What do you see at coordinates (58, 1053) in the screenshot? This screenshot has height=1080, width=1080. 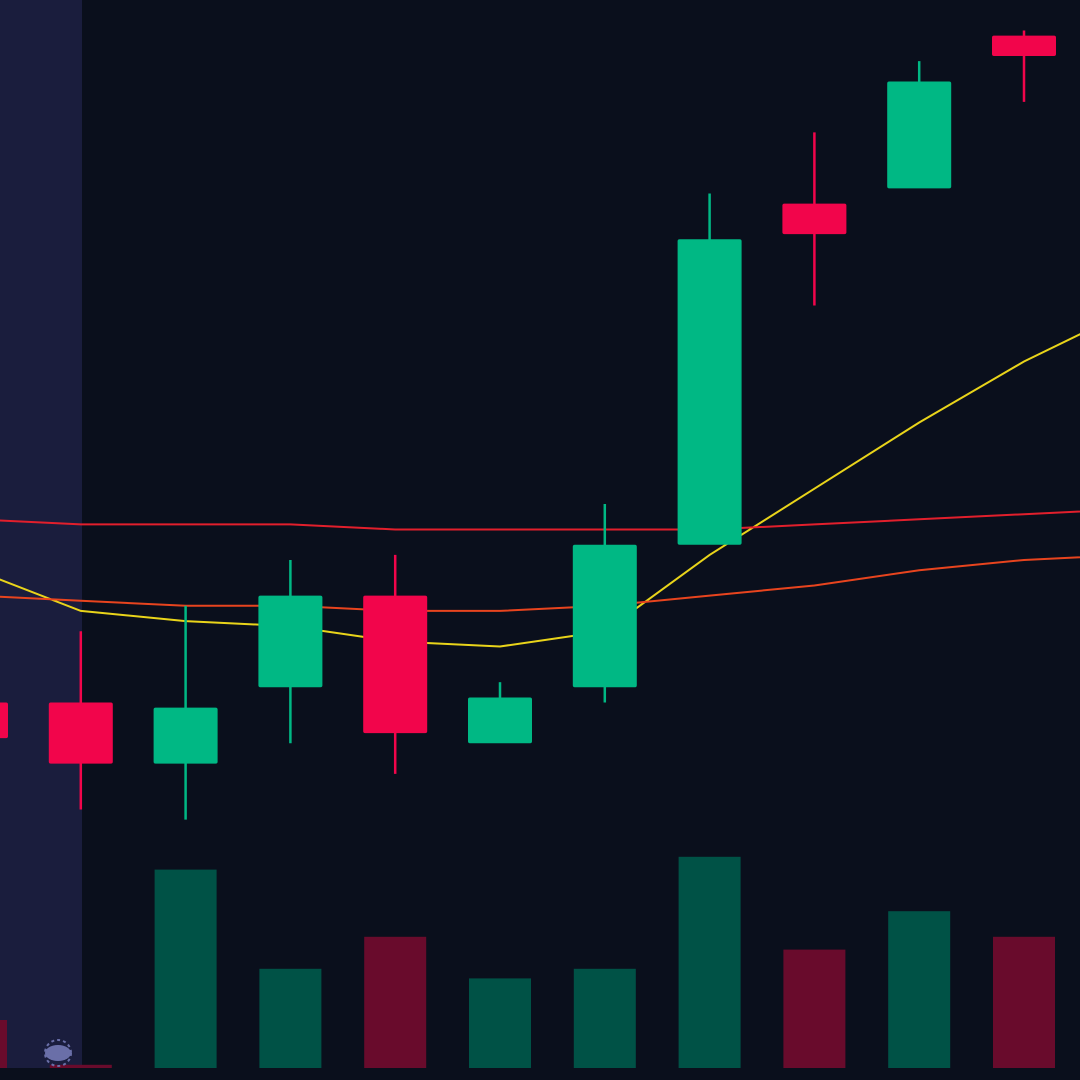 I see `settings-gear-icon` at bounding box center [58, 1053].